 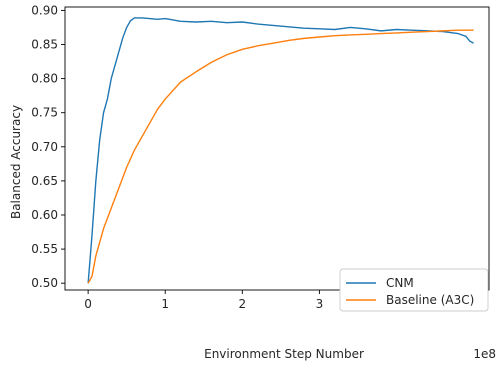 I want to click on y-tick-label: 0.60, so click(x=44, y=215).